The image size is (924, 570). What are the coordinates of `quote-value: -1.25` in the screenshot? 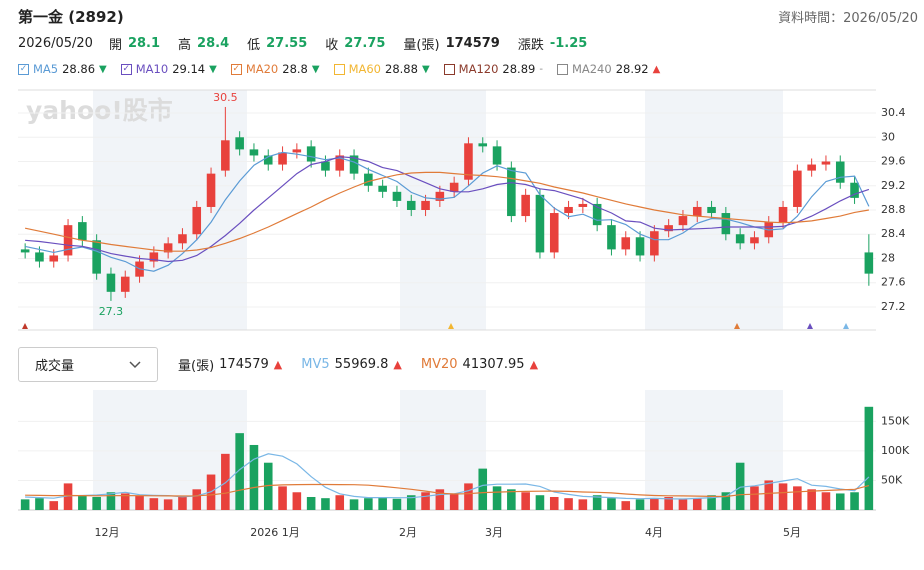 It's located at (568, 43).